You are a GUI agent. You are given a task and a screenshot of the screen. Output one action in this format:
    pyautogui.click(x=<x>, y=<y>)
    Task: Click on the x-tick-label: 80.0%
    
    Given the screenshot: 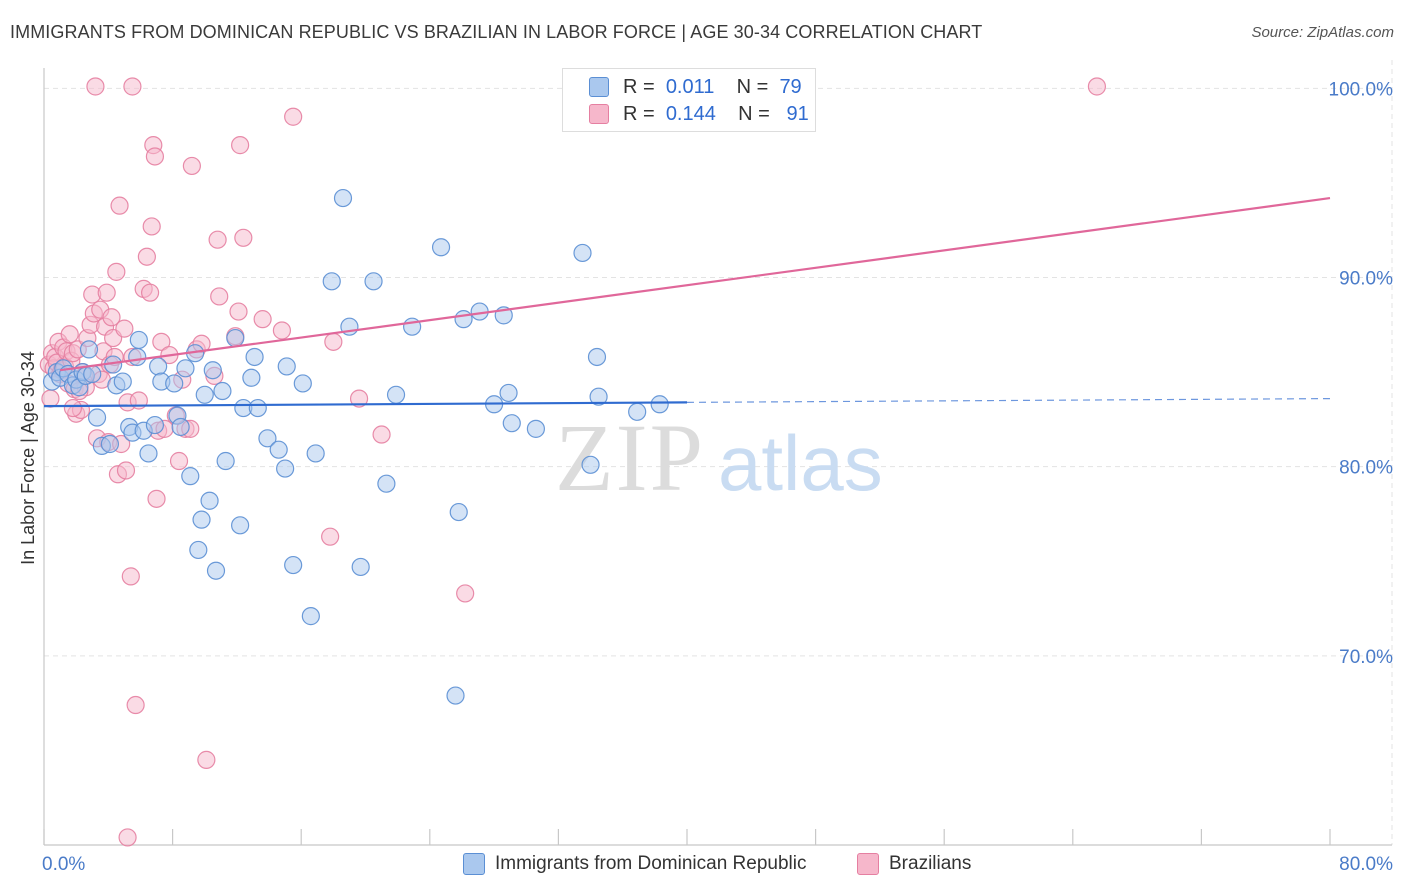 What is the action you would take?
    pyautogui.click(x=1366, y=864)
    